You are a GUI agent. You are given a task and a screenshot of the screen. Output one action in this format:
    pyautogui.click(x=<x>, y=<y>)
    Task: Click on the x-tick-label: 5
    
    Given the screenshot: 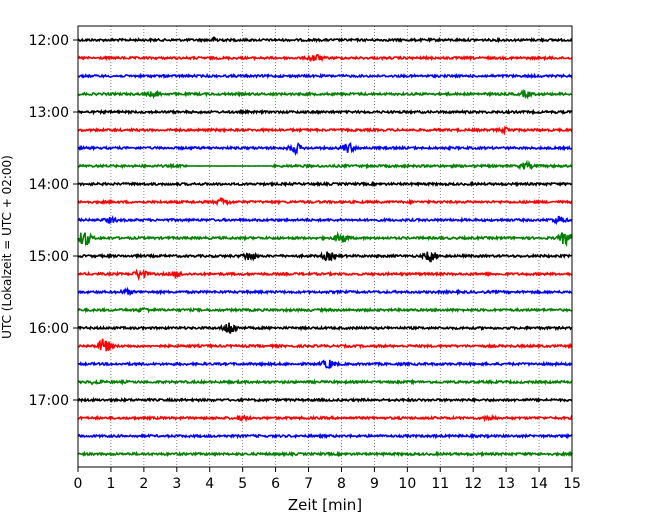 What is the action you would take?
    pyautogui.click(x=242, y=484)
    